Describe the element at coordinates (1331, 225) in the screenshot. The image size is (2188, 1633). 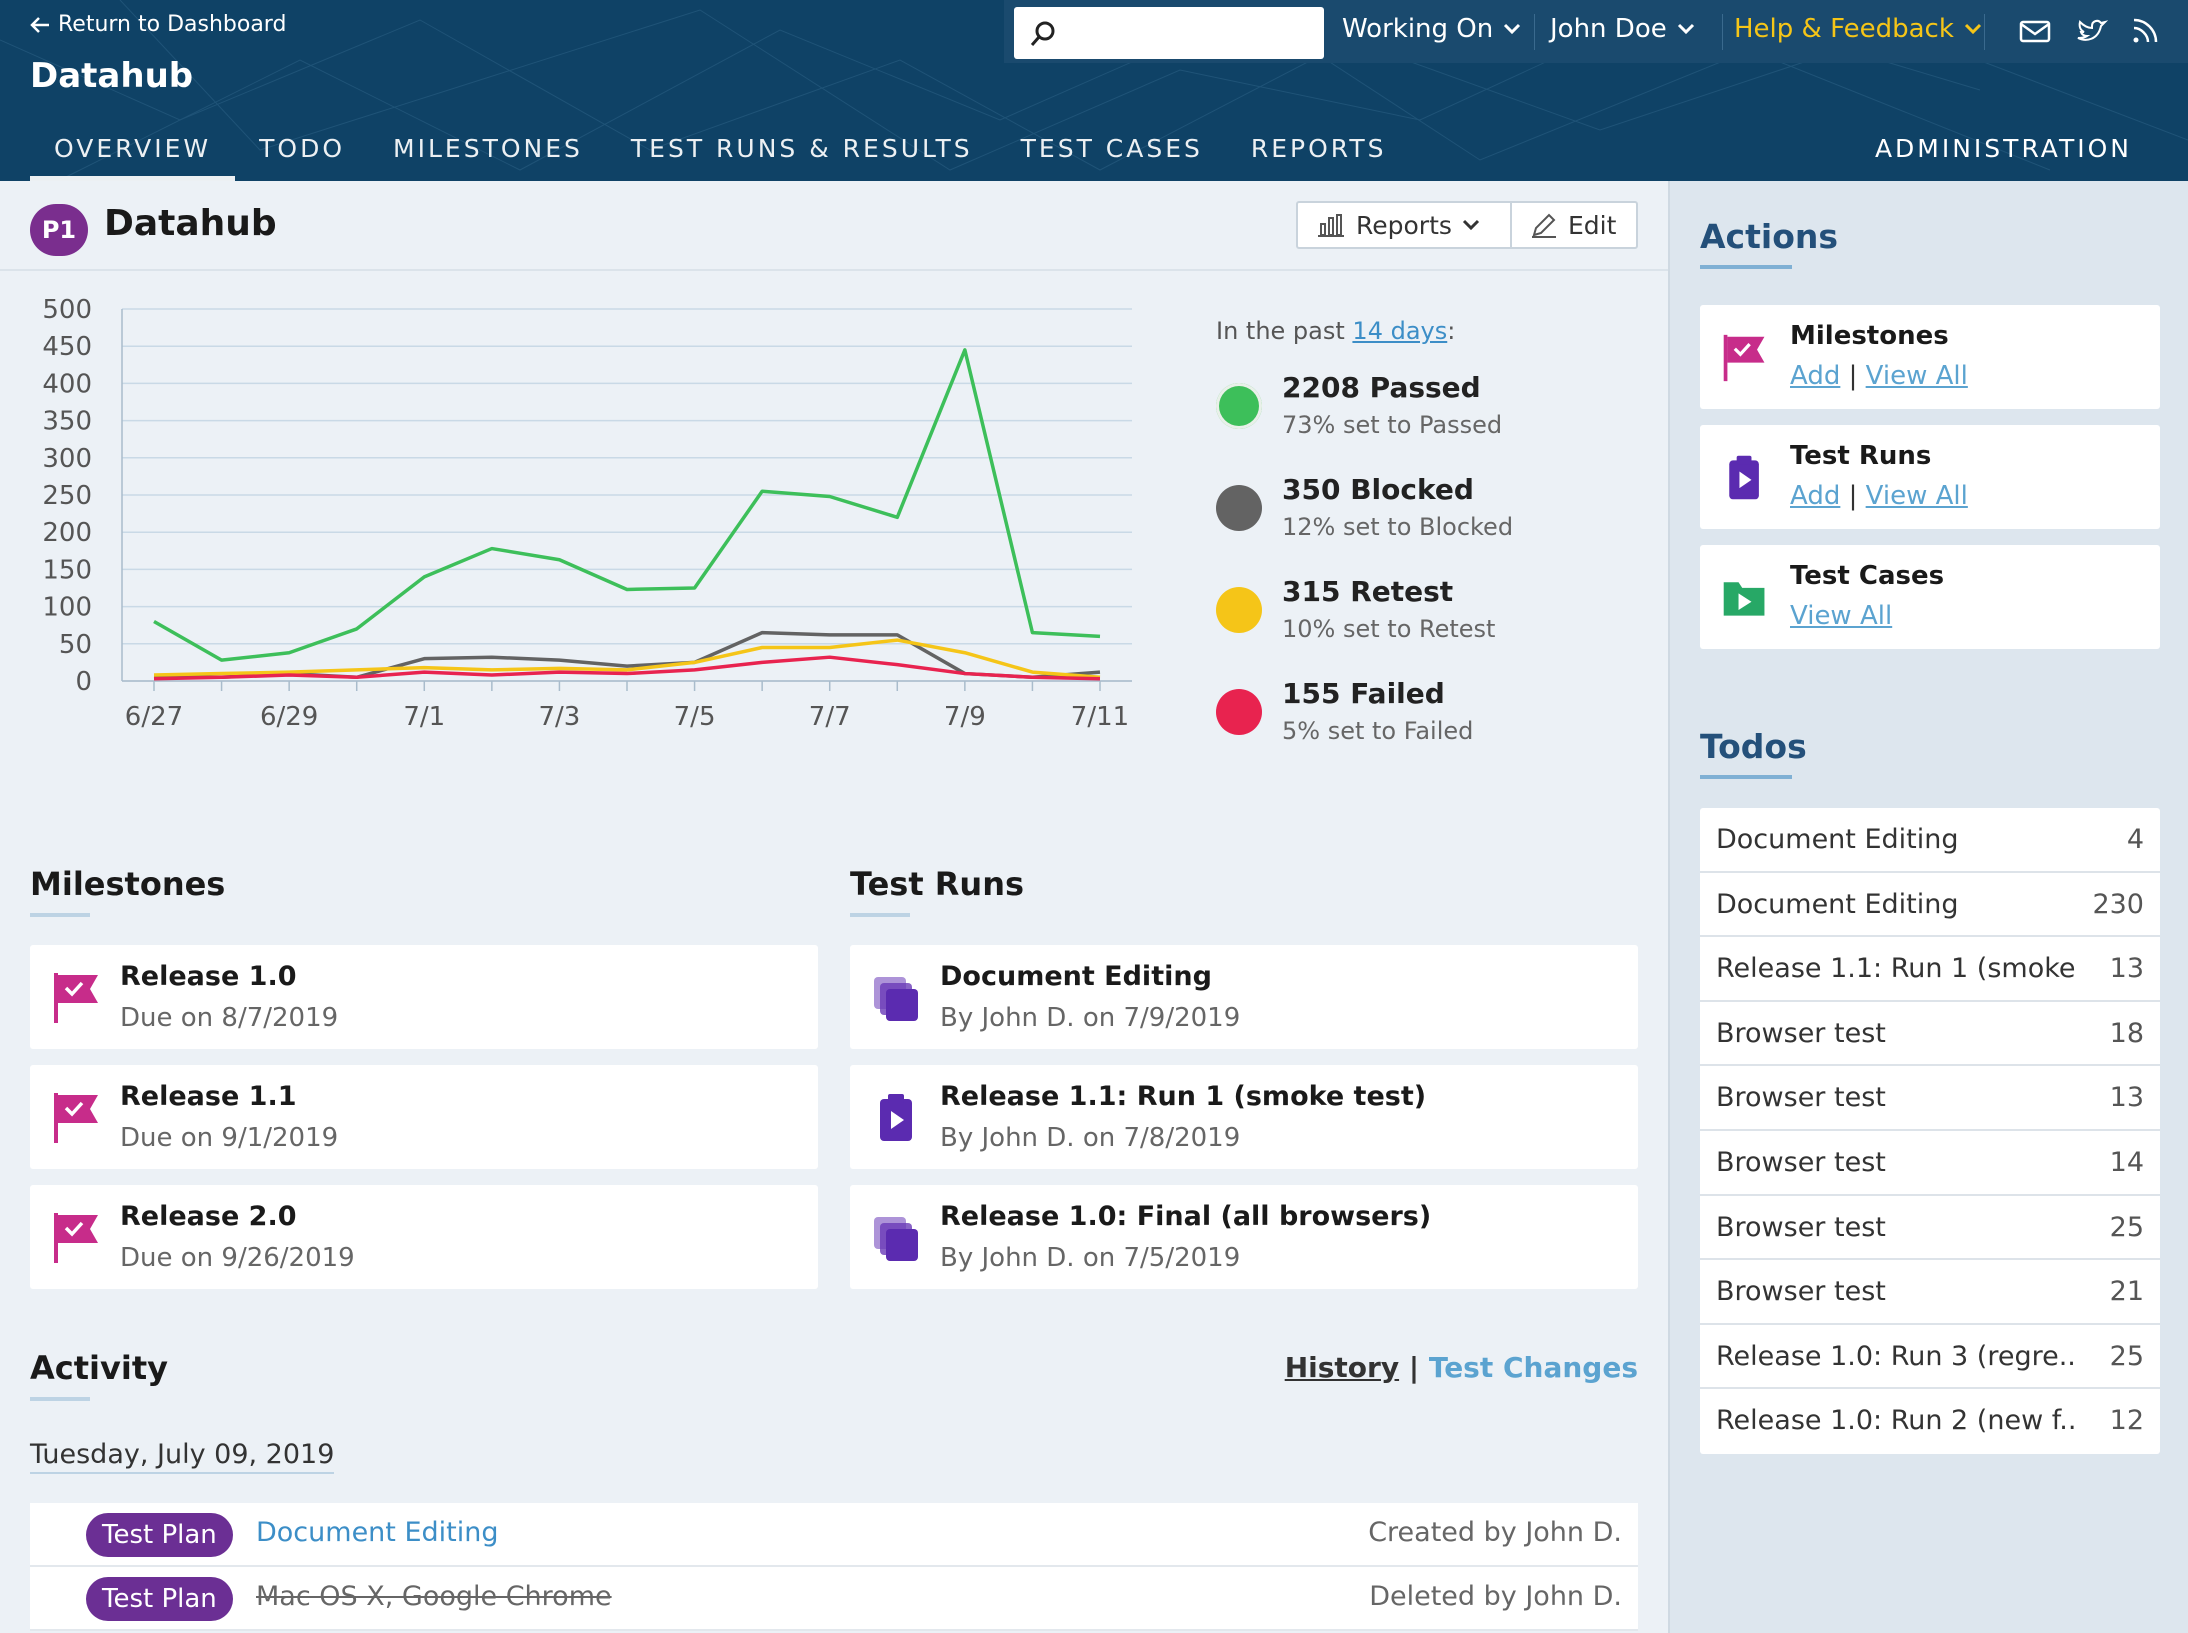
I see `bar-chart-icon` at that location.